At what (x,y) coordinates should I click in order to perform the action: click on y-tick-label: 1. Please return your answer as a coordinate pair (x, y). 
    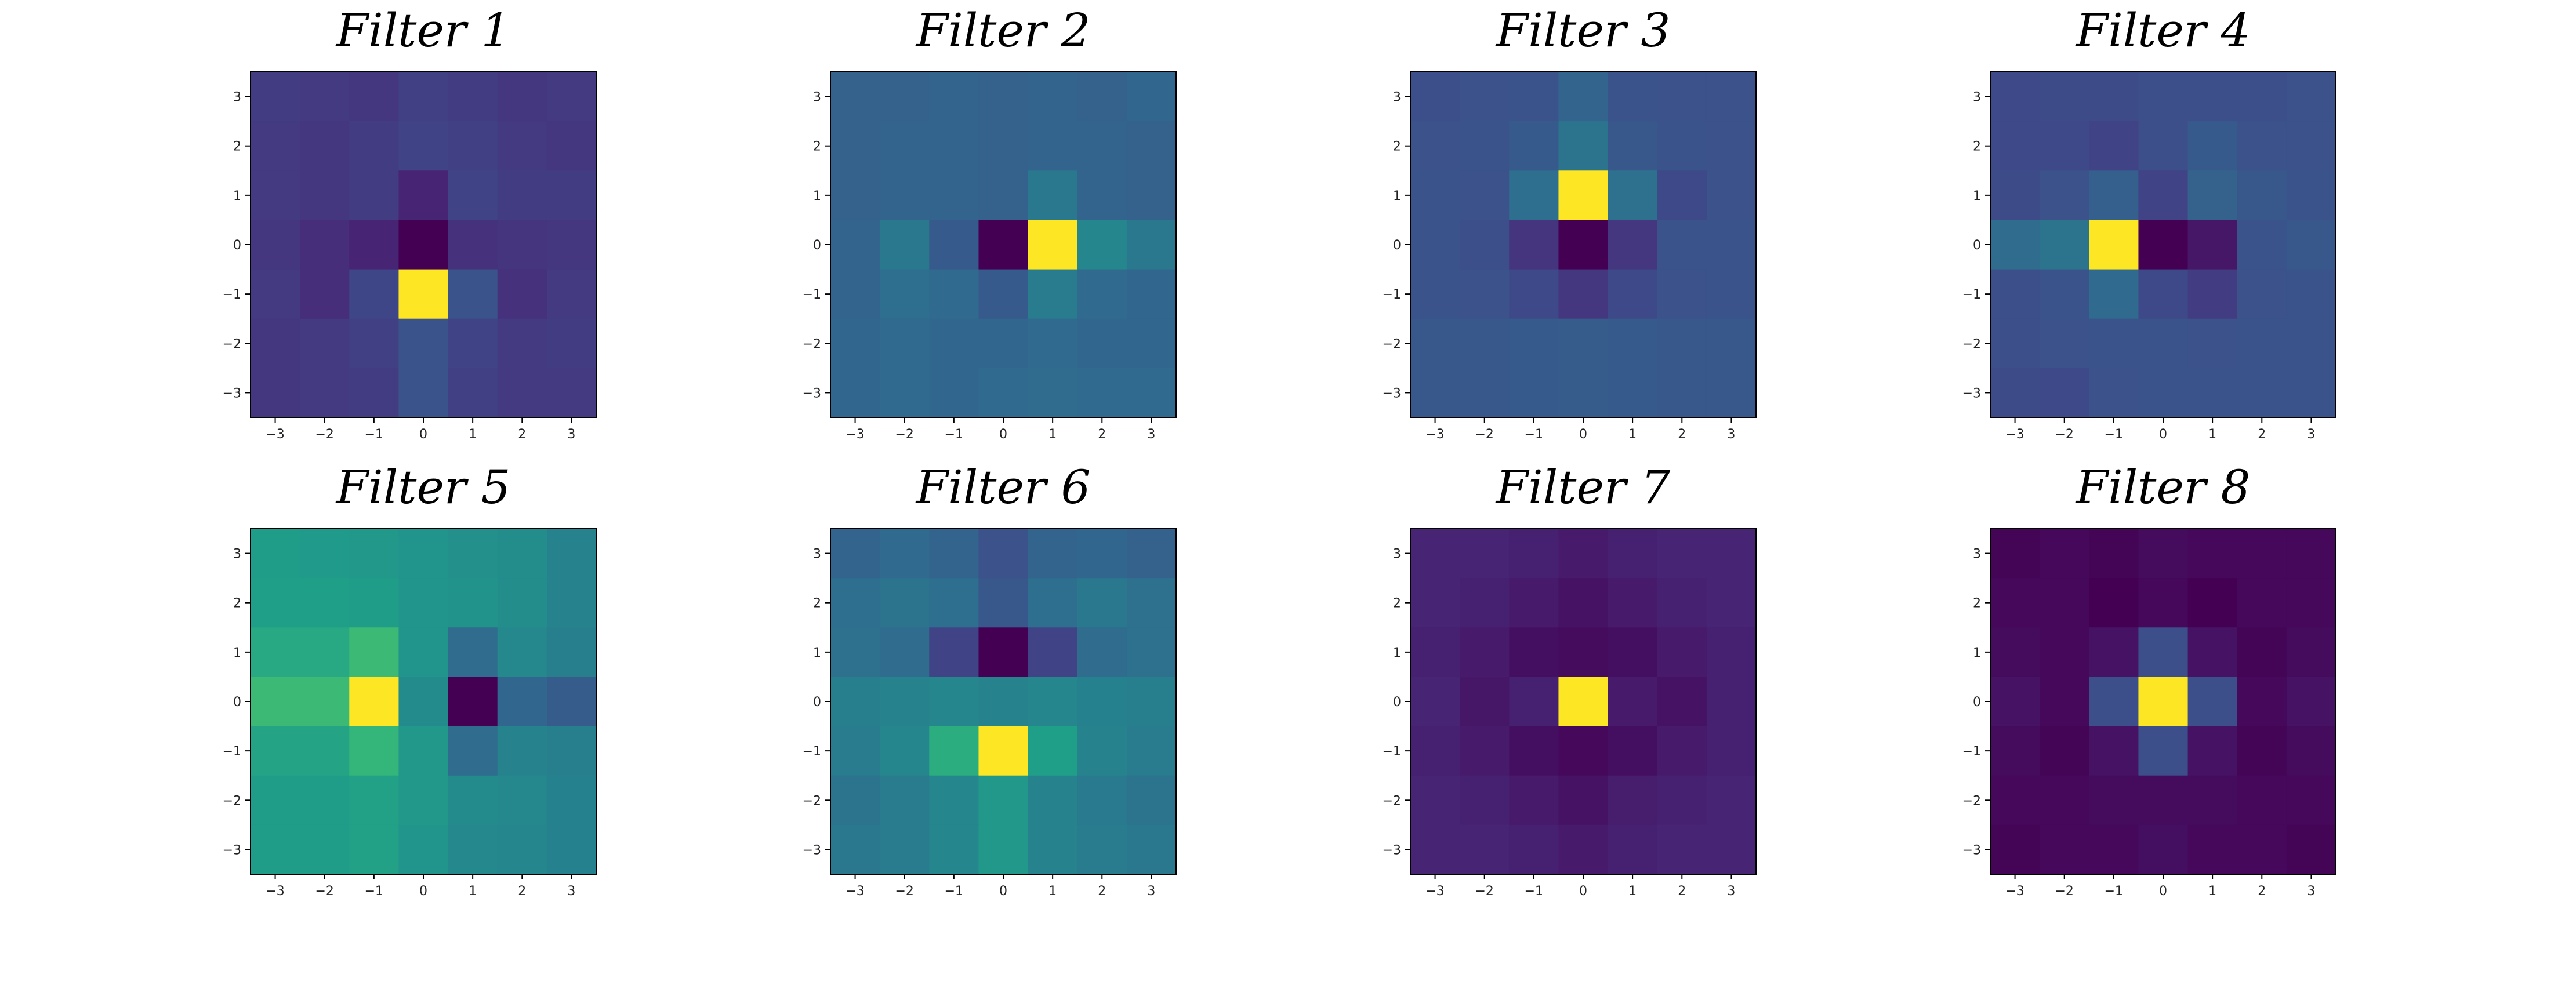
    Looking at the image, I should click on (817, 196).